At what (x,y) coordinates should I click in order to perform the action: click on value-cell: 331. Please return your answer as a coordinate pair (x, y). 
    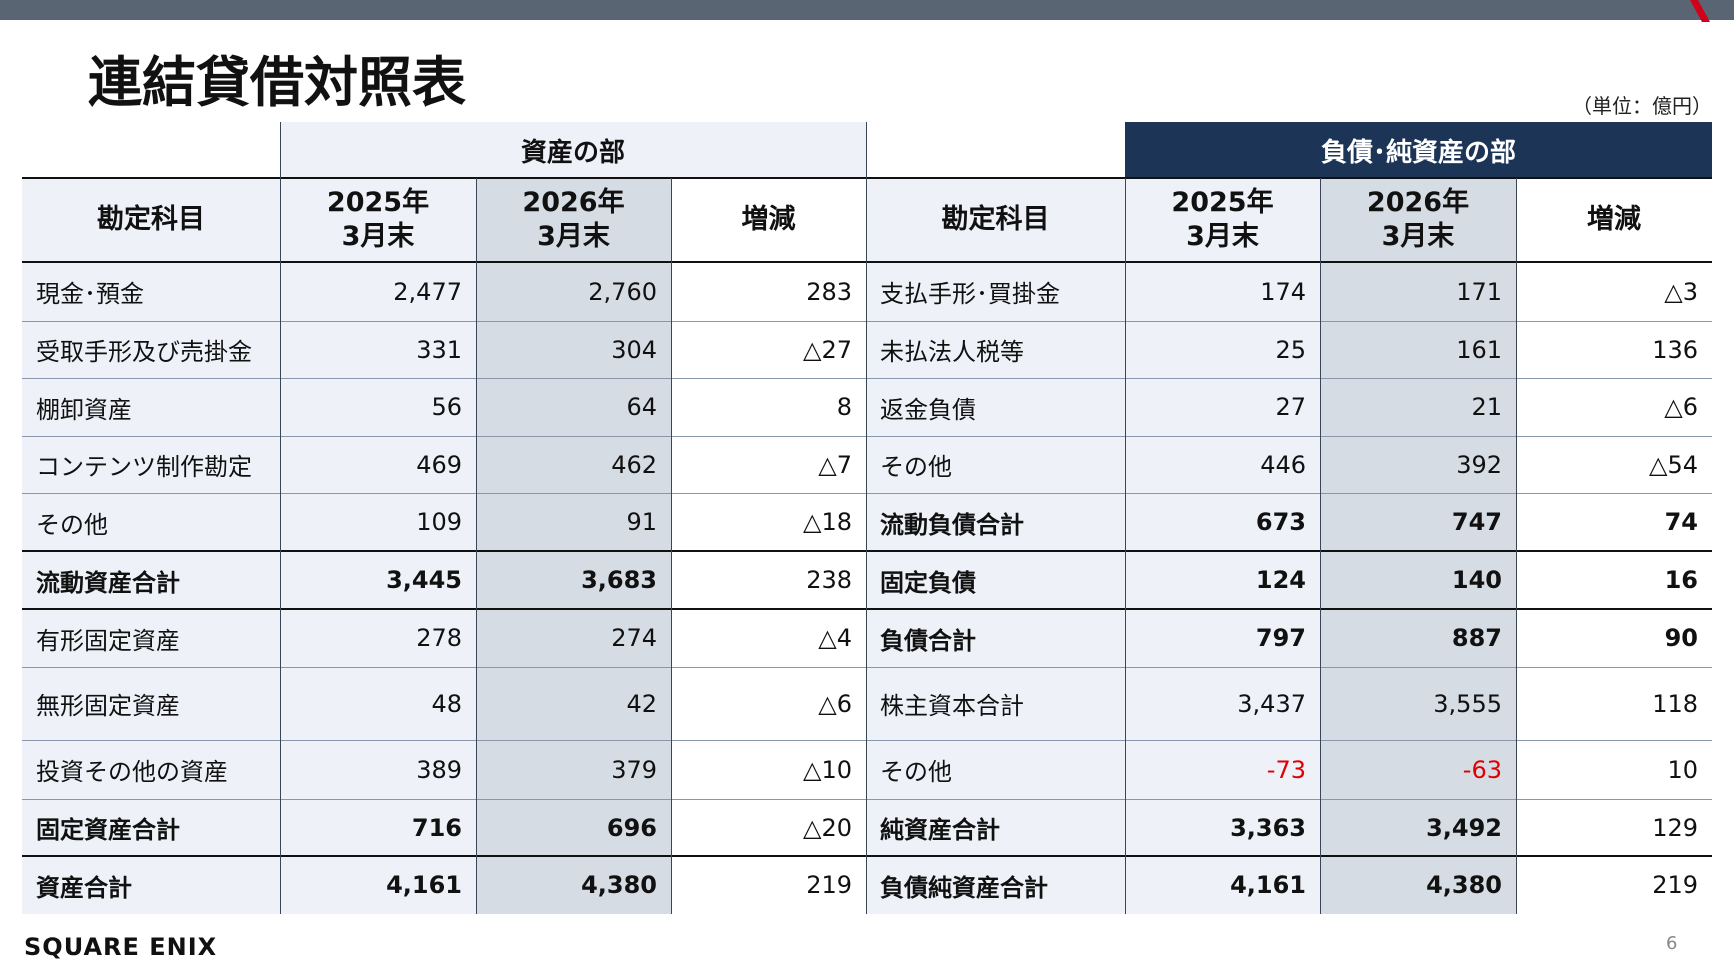
    Looking at the image, I should click on (378, 349).